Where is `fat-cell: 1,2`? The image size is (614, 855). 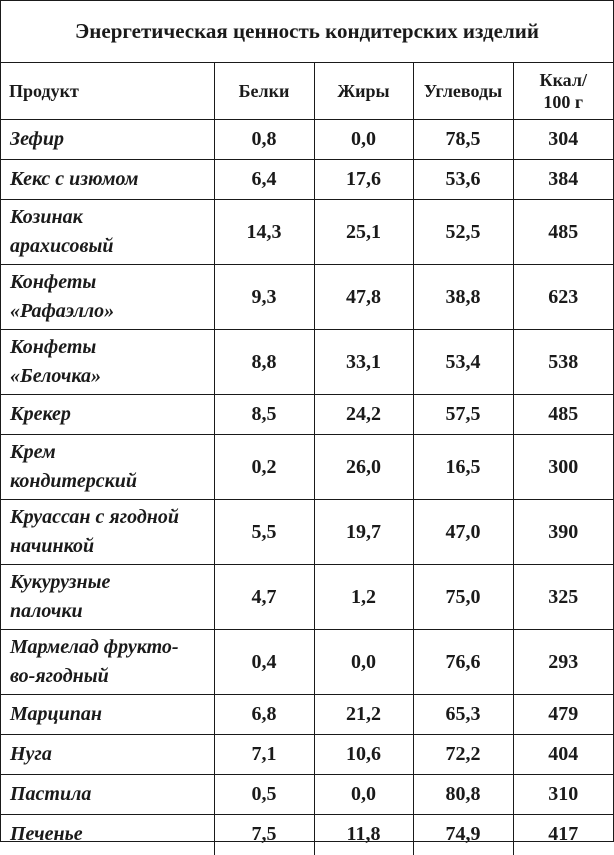 fat-cell: 1,2 is located at coordinates (363, 597).